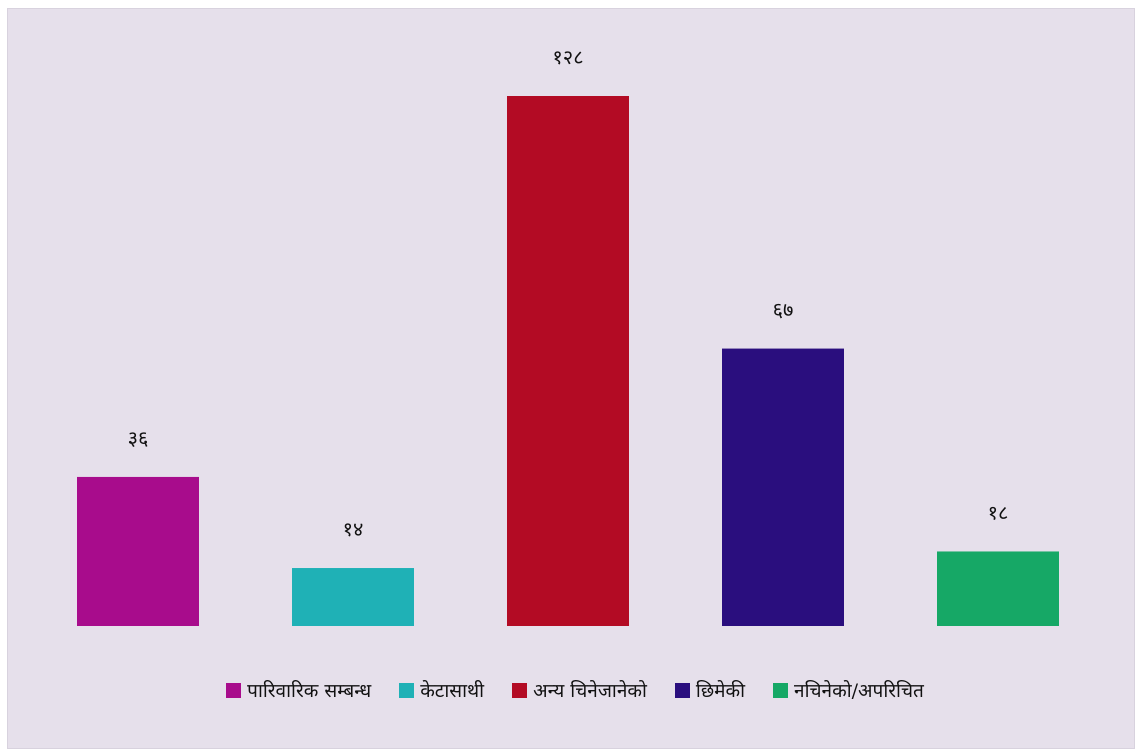  Describe the element at coordinates (567, 57) in the screenshot. I see `data-label-3: १२८` at that location.